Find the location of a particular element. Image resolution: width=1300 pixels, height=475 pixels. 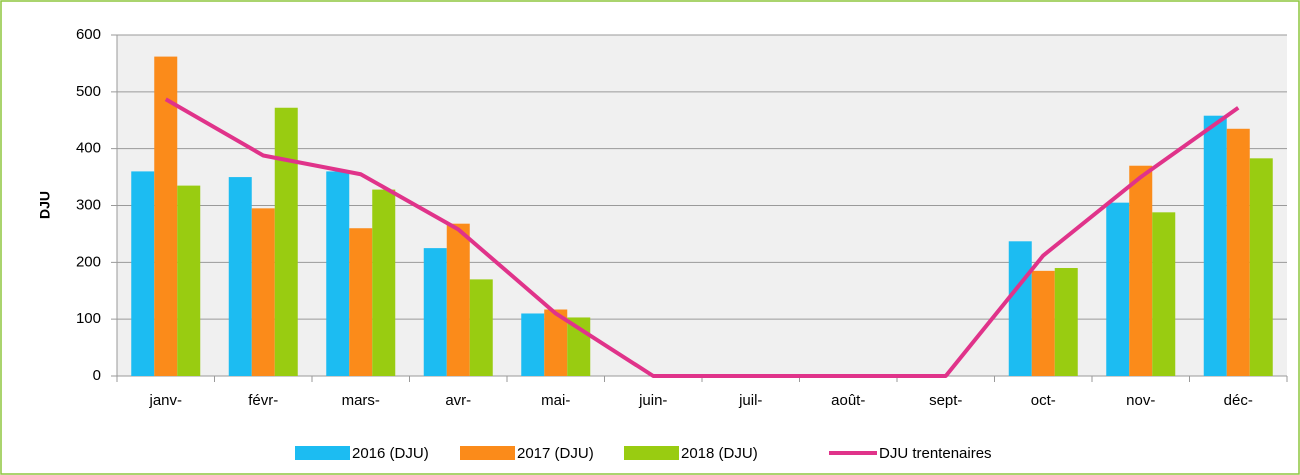

x-tick-label: juil- is located at coordinates (750, 400).